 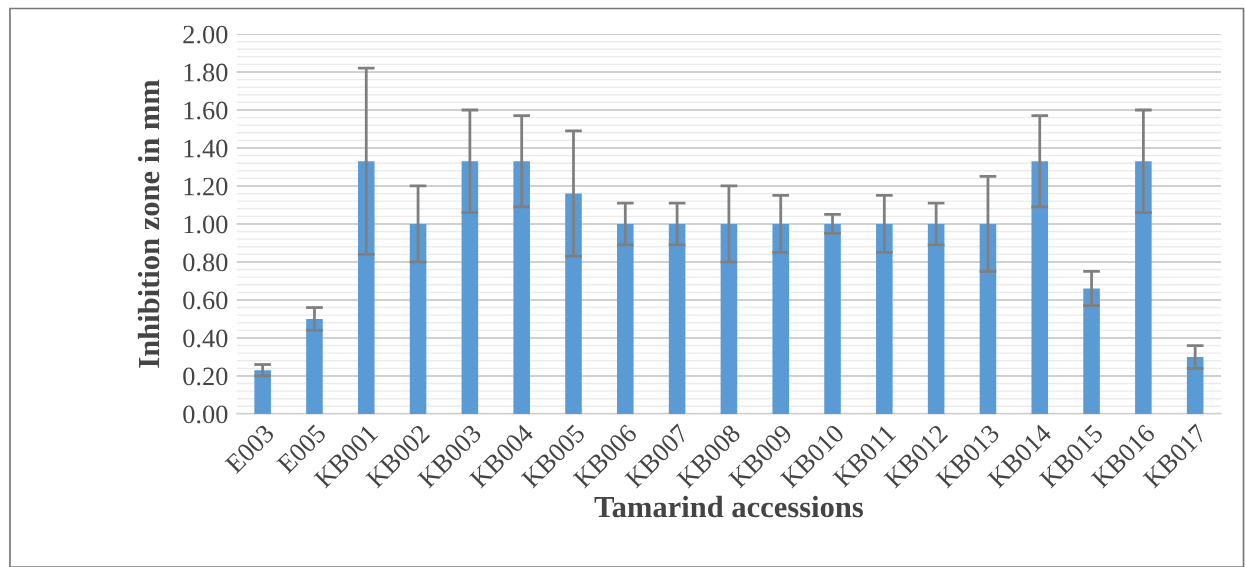 What do you see at coordinates (205, 300) in the screenshot?
I see `y-tick-label: 0.60` at bounding box center [205, 300].